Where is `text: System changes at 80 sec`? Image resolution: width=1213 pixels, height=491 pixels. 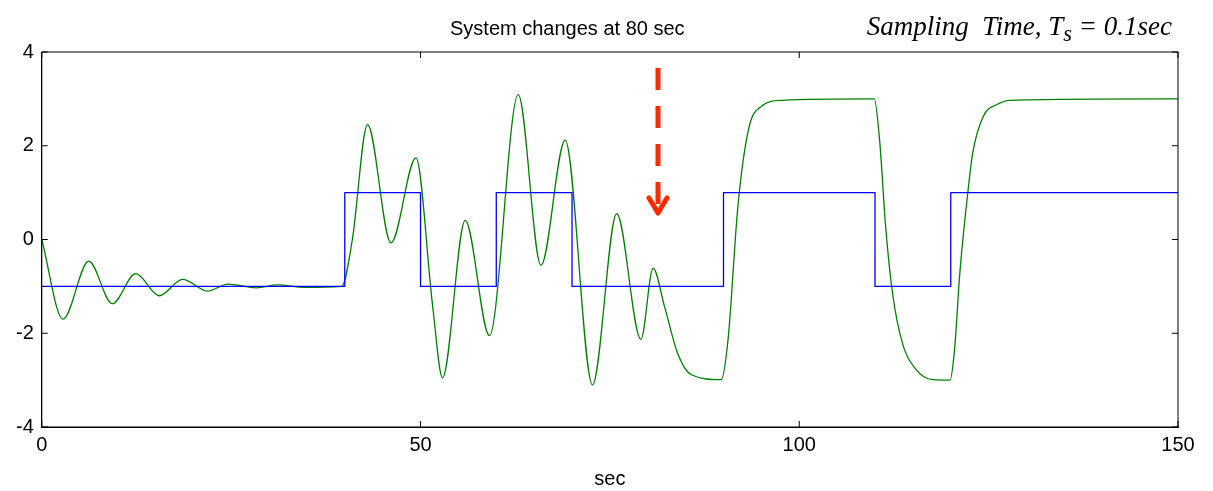 text: System changes at 80 sec is located at coordinates (567, 28).